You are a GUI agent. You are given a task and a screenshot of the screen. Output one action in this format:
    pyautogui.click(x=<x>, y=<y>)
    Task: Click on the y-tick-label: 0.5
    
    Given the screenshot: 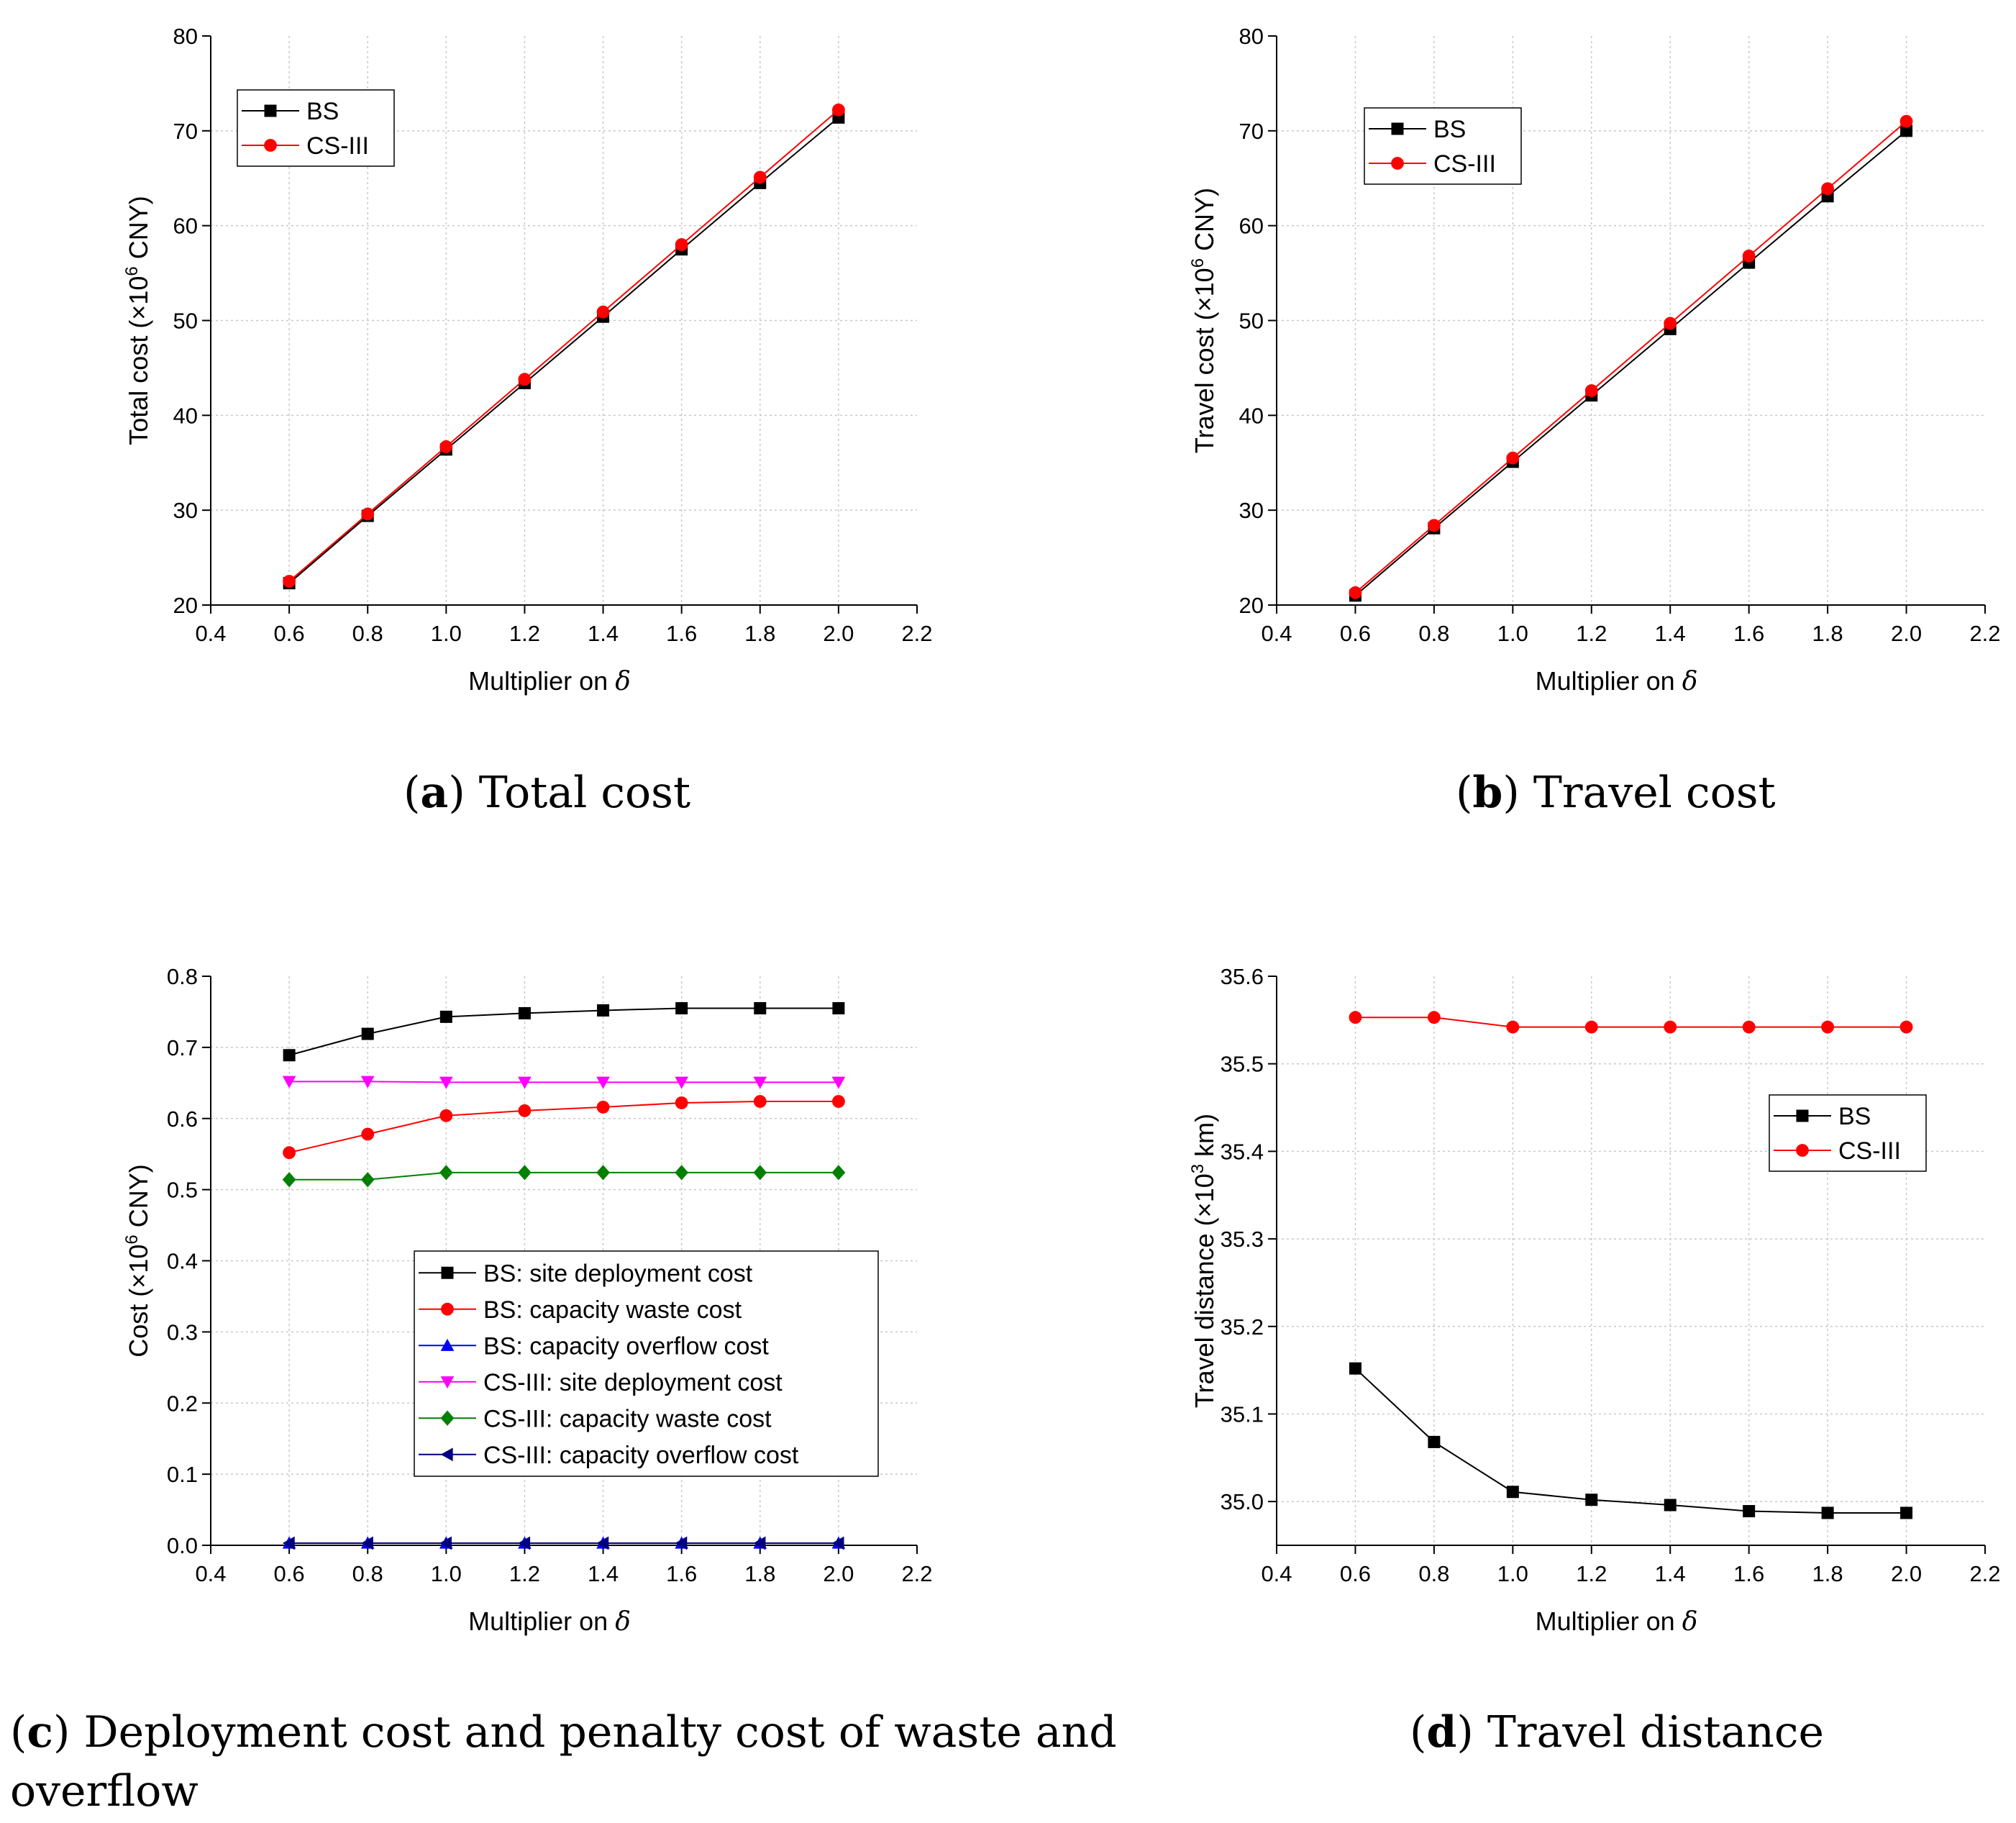 What is the action you would take?
    pyautogui.click(x=183, y=1190)
    